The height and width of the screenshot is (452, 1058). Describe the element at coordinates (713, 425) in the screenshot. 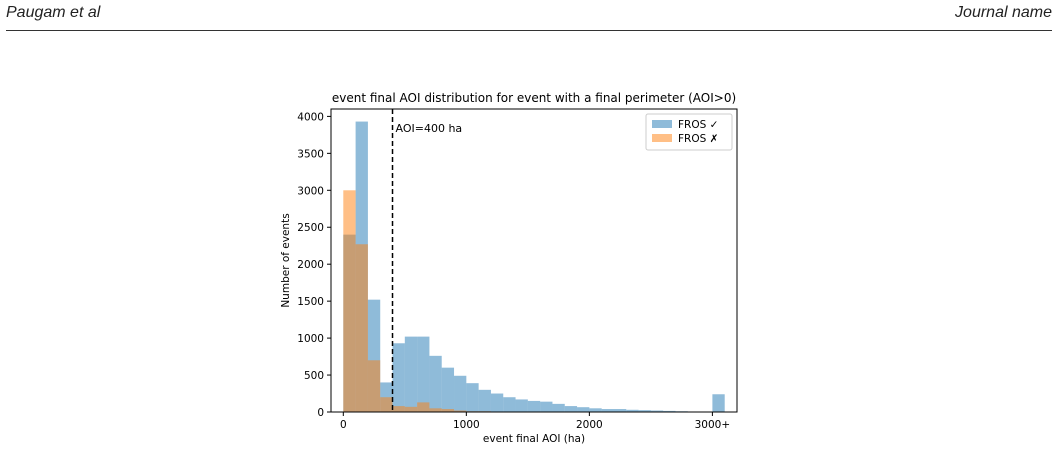

I see `x-tick-label: 3000+` at that location.